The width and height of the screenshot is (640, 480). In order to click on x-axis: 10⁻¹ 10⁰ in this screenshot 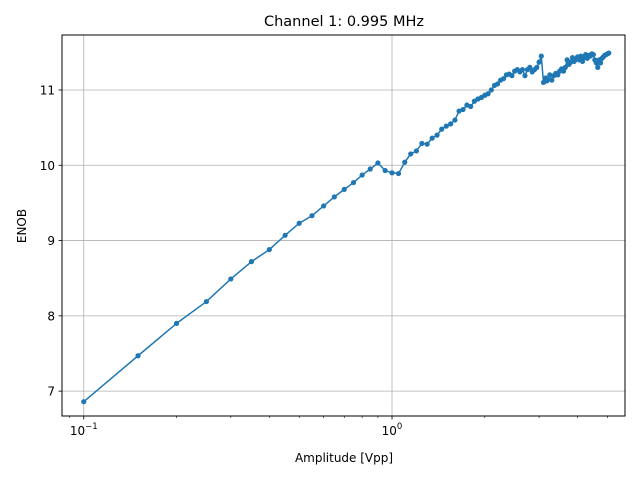, I will do `click(338, 427)`.